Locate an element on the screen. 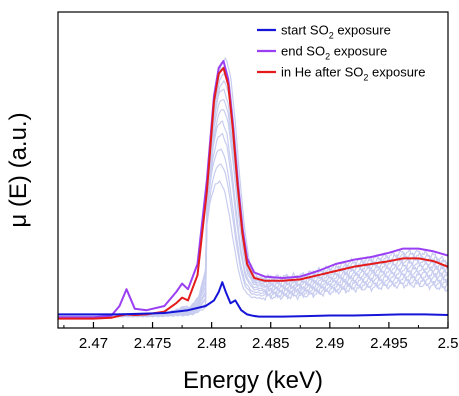  legend-label: end SO2 exposure is located at coordinates (334, 53).